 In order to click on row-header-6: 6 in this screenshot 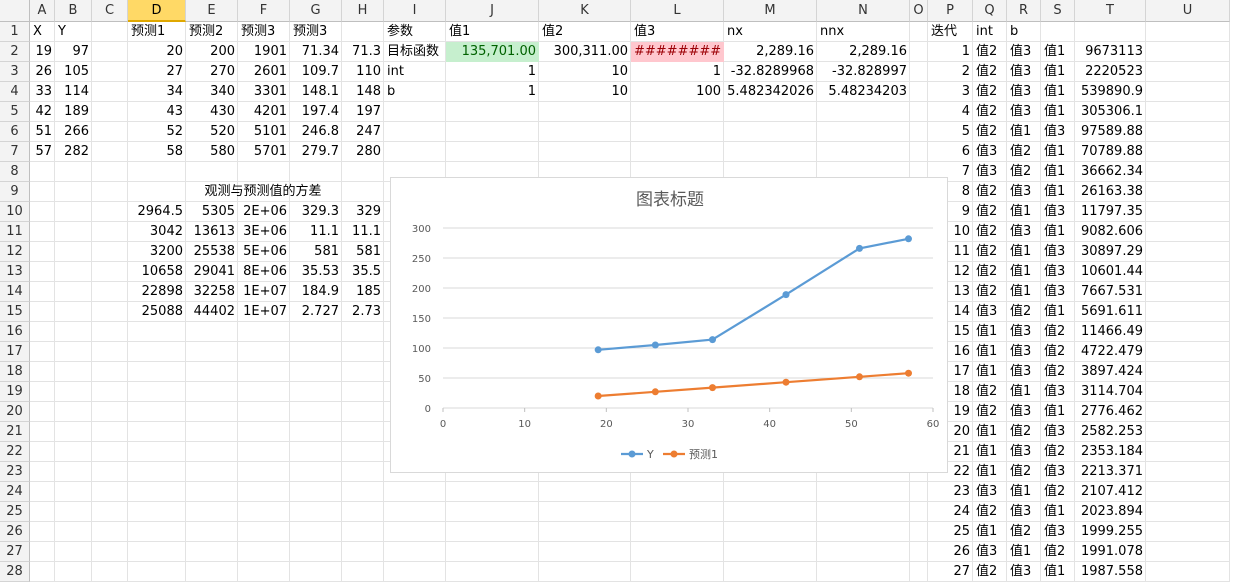, I will do `click(15, 132)`.